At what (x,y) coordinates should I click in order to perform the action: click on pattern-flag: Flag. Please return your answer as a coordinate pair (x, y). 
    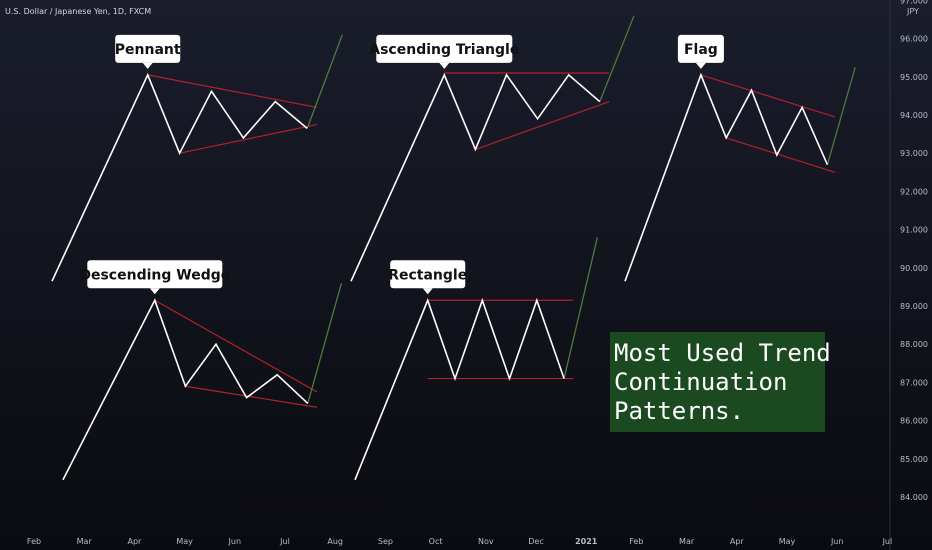
    Looking at the image, I should click on (740, 158).